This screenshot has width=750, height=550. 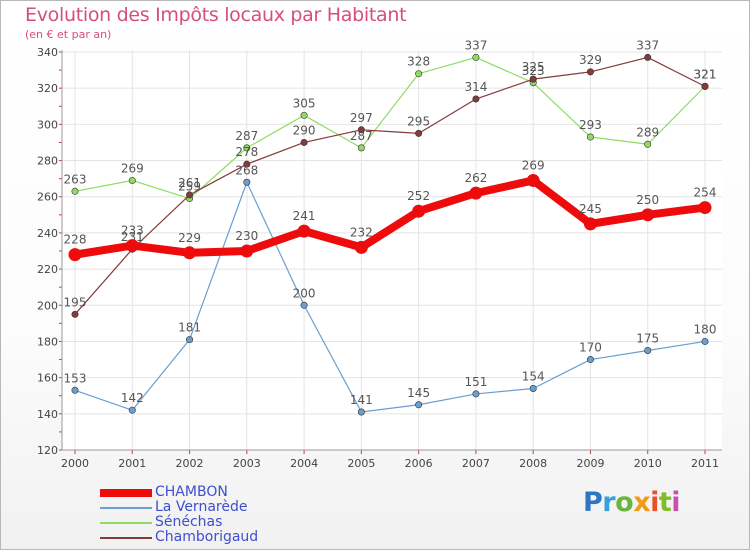 I want to click on data-label-la-vernarede: 151, so click(x=475, y=382).